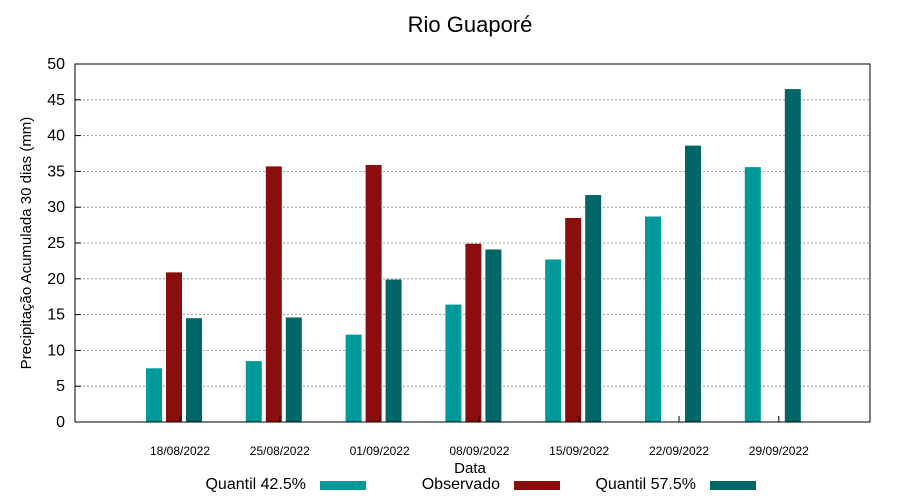 This screenshot has height=500, width=900. Describe the element at coordinates (779, 451) in the screenshot. I see `x-tick-label: 29/09/2022` at that location.